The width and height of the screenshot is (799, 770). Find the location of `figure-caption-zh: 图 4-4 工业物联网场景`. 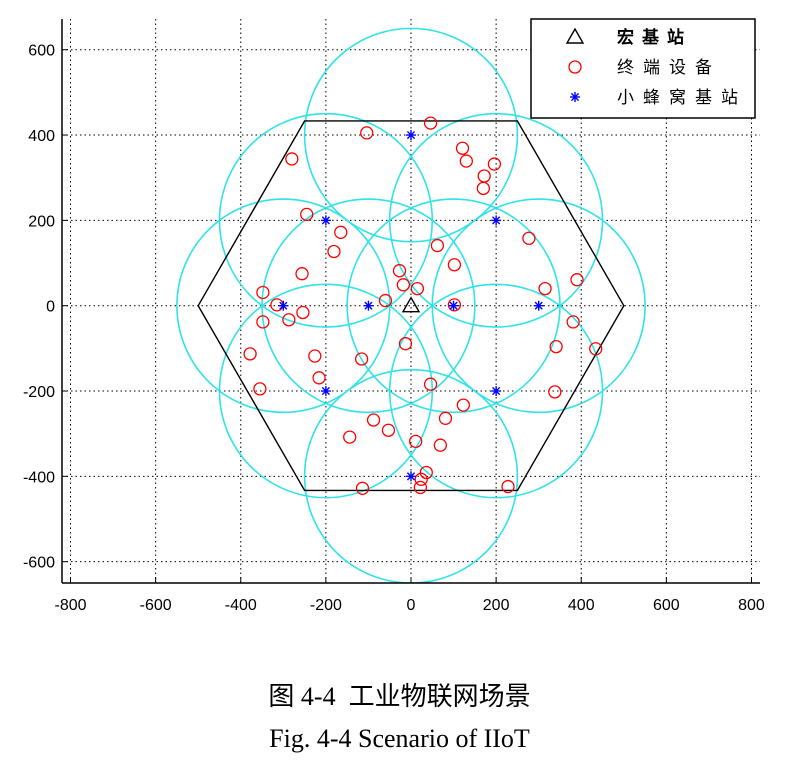

figure-caption-zh: 图 4-4 工业物联网场景 is located at coordinates (399, 696).